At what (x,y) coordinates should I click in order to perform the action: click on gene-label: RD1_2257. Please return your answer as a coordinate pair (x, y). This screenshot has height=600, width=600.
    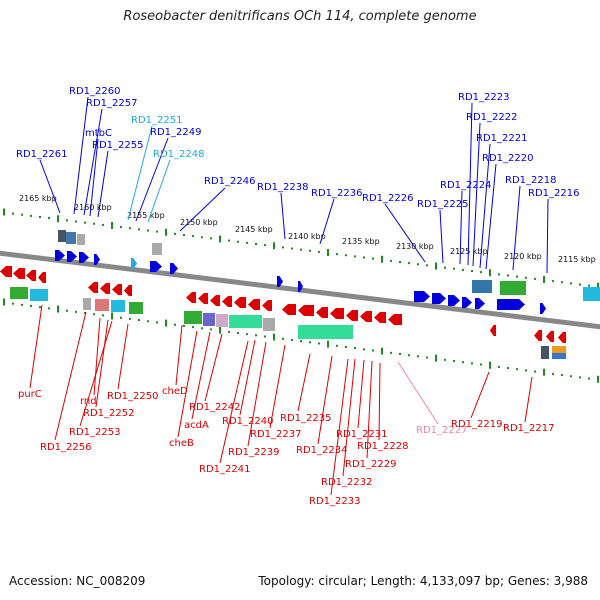
    Looking at the image, I should click on (111, 103).